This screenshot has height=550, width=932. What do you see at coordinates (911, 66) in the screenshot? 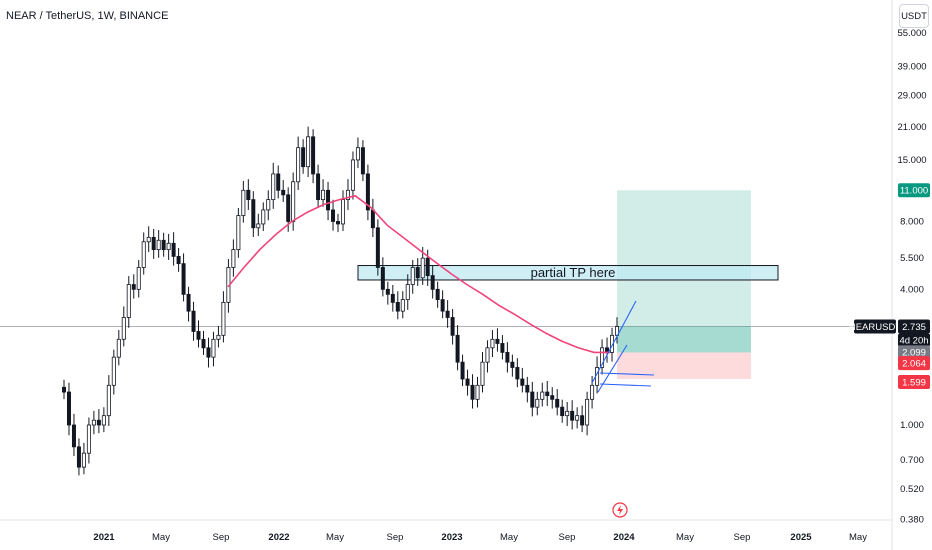
I see `y-tick-label: 39.000` at bounding box center [911, 66].